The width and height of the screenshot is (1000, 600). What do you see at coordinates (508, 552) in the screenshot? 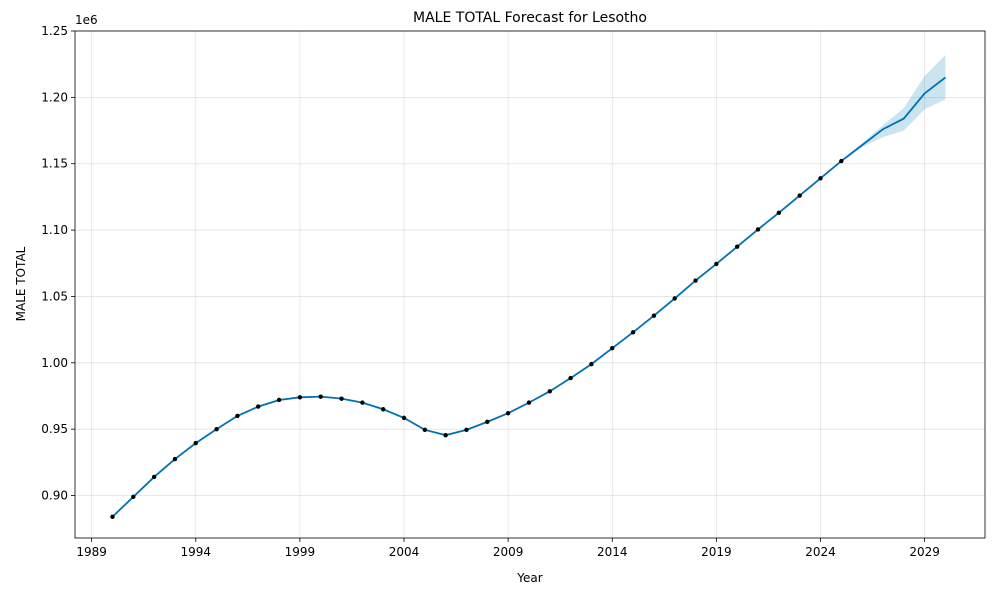
I see `x-tick-label: 2009` at bounding box center [508, 552].